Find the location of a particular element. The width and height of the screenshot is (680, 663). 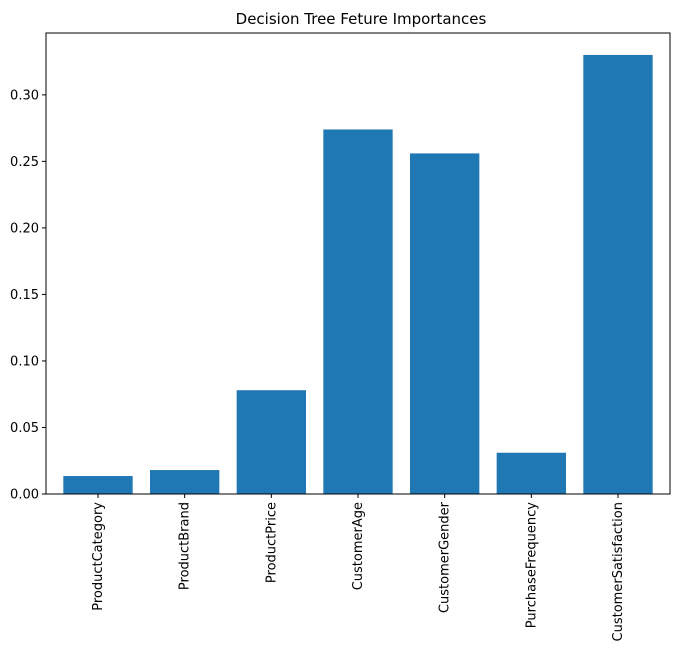

y-tick-label: 0.30 is located at coordinates (24, 95).